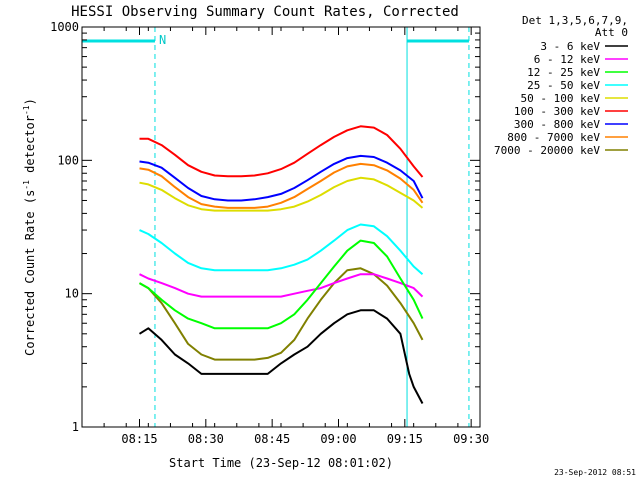 This screenshot has height=480, width=640. I want to click on series-line-50-100-kev, so click(281, 194).